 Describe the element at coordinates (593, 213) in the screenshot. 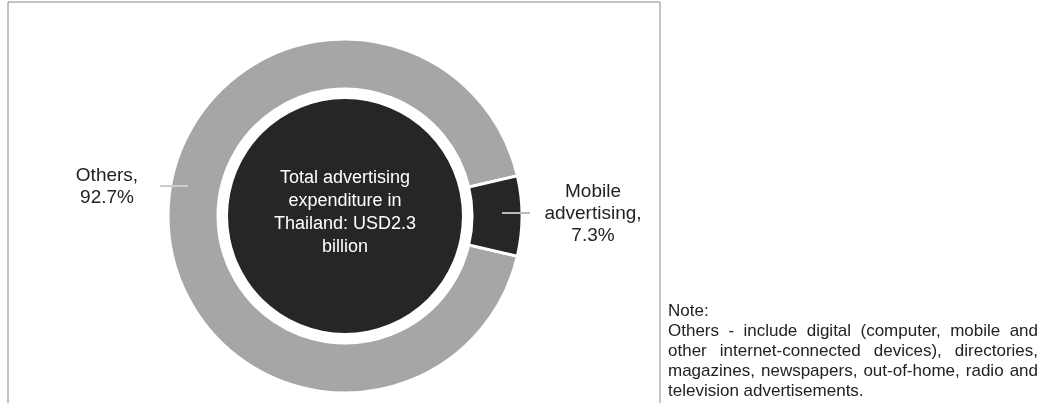

I see `slice-label: Mobile advertising, 7.3%` at that location.